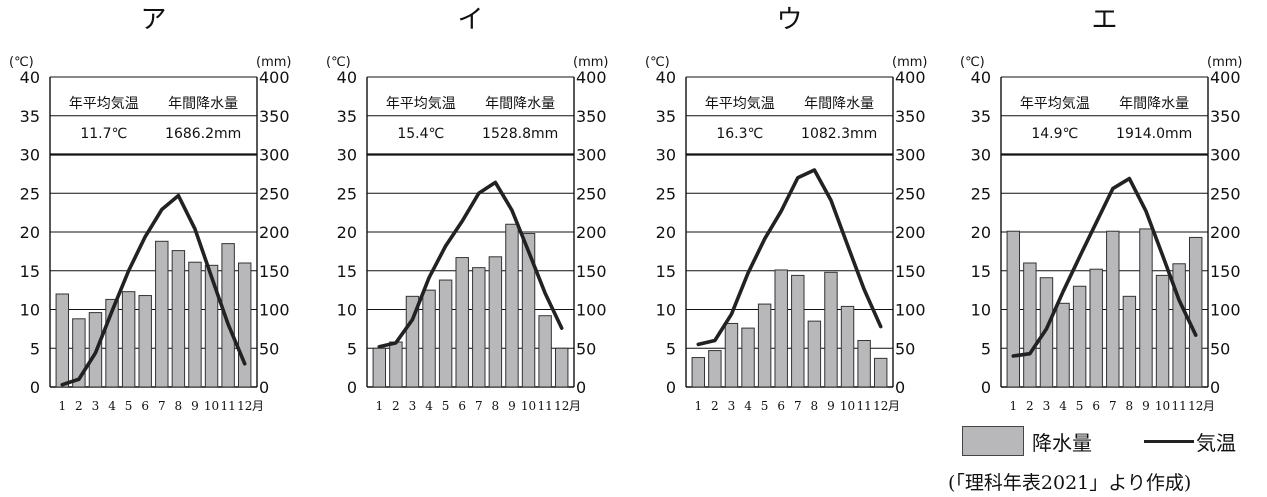 The width and height of the screenshot is (1267, 497). Describe the element at coordinates (153, 20) in the screenshot. I see `chart-title: ア` at that location.